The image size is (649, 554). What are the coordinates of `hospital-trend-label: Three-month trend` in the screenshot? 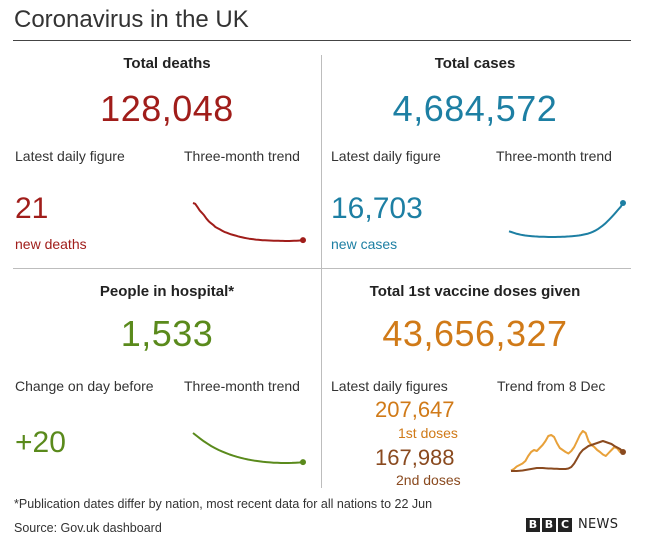 It's located at (242, 386).